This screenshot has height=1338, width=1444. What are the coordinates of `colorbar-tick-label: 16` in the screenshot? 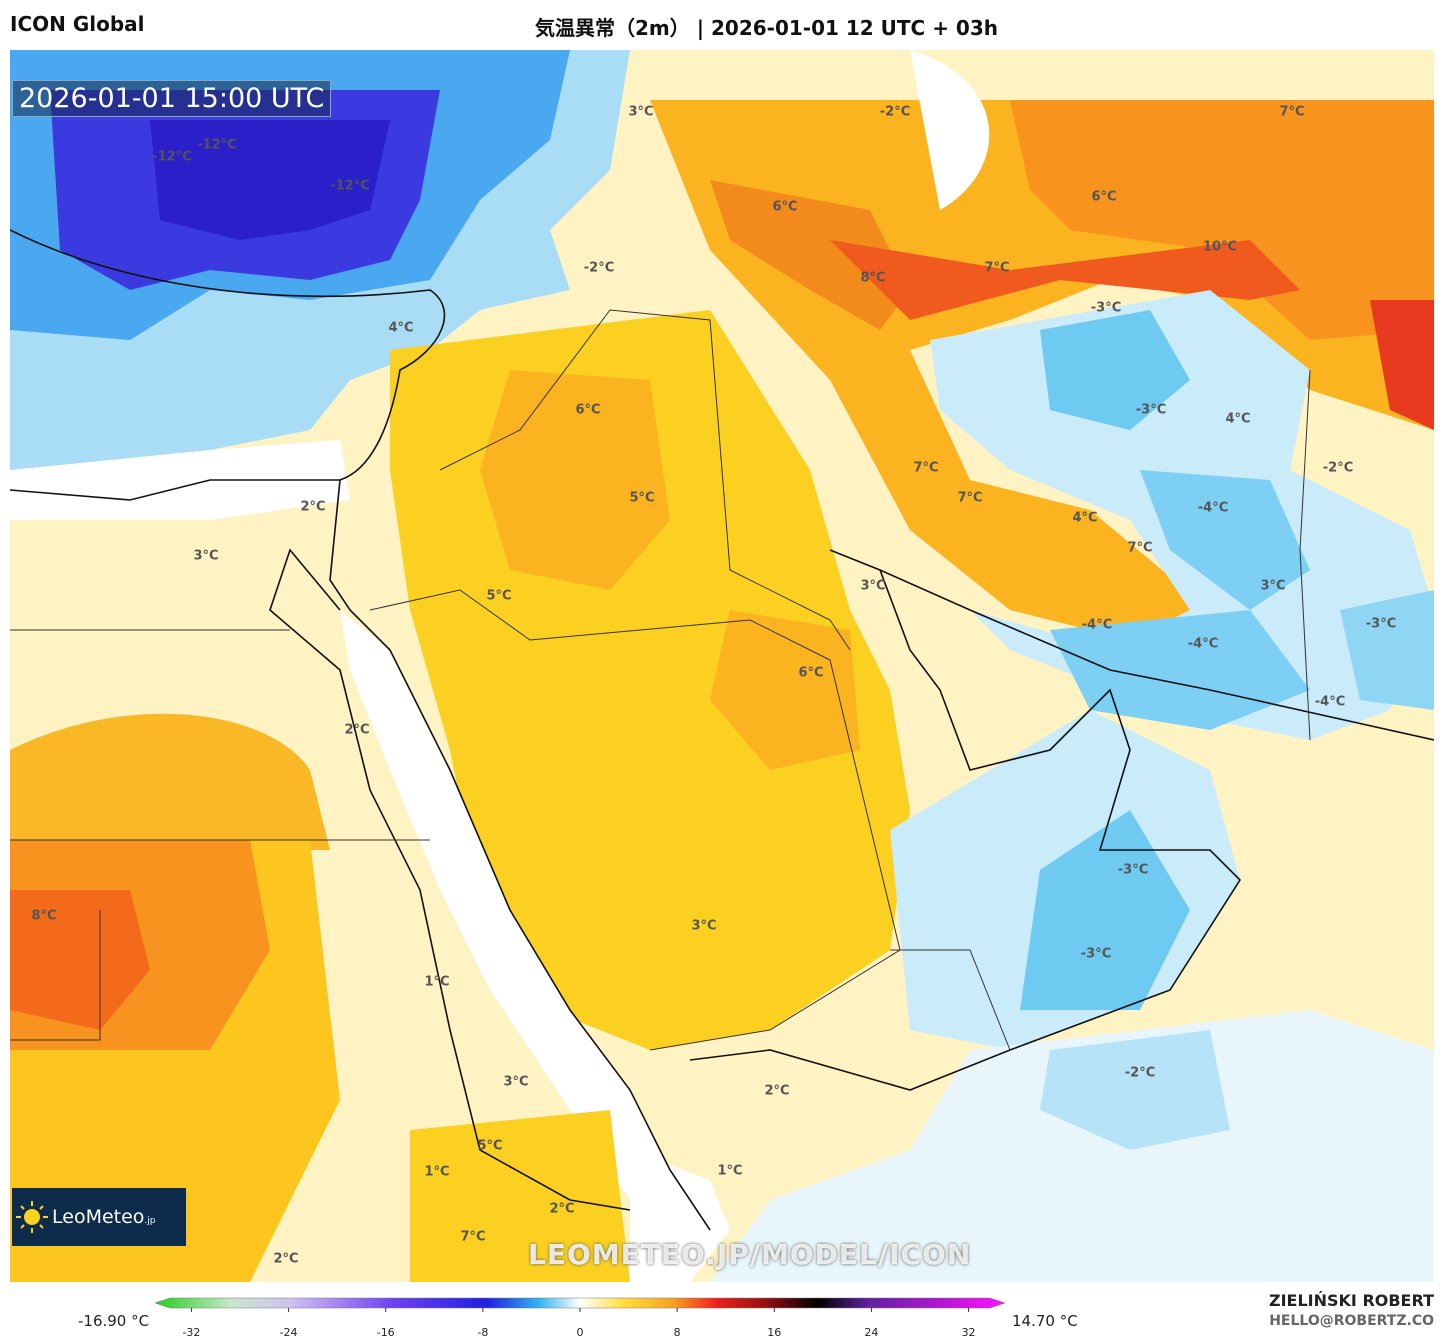 It's located at (774, 1332).